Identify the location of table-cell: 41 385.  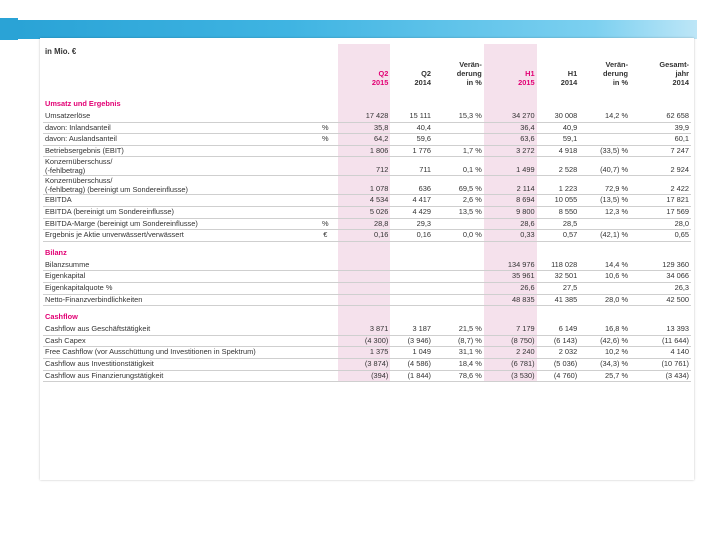
(558, 300).